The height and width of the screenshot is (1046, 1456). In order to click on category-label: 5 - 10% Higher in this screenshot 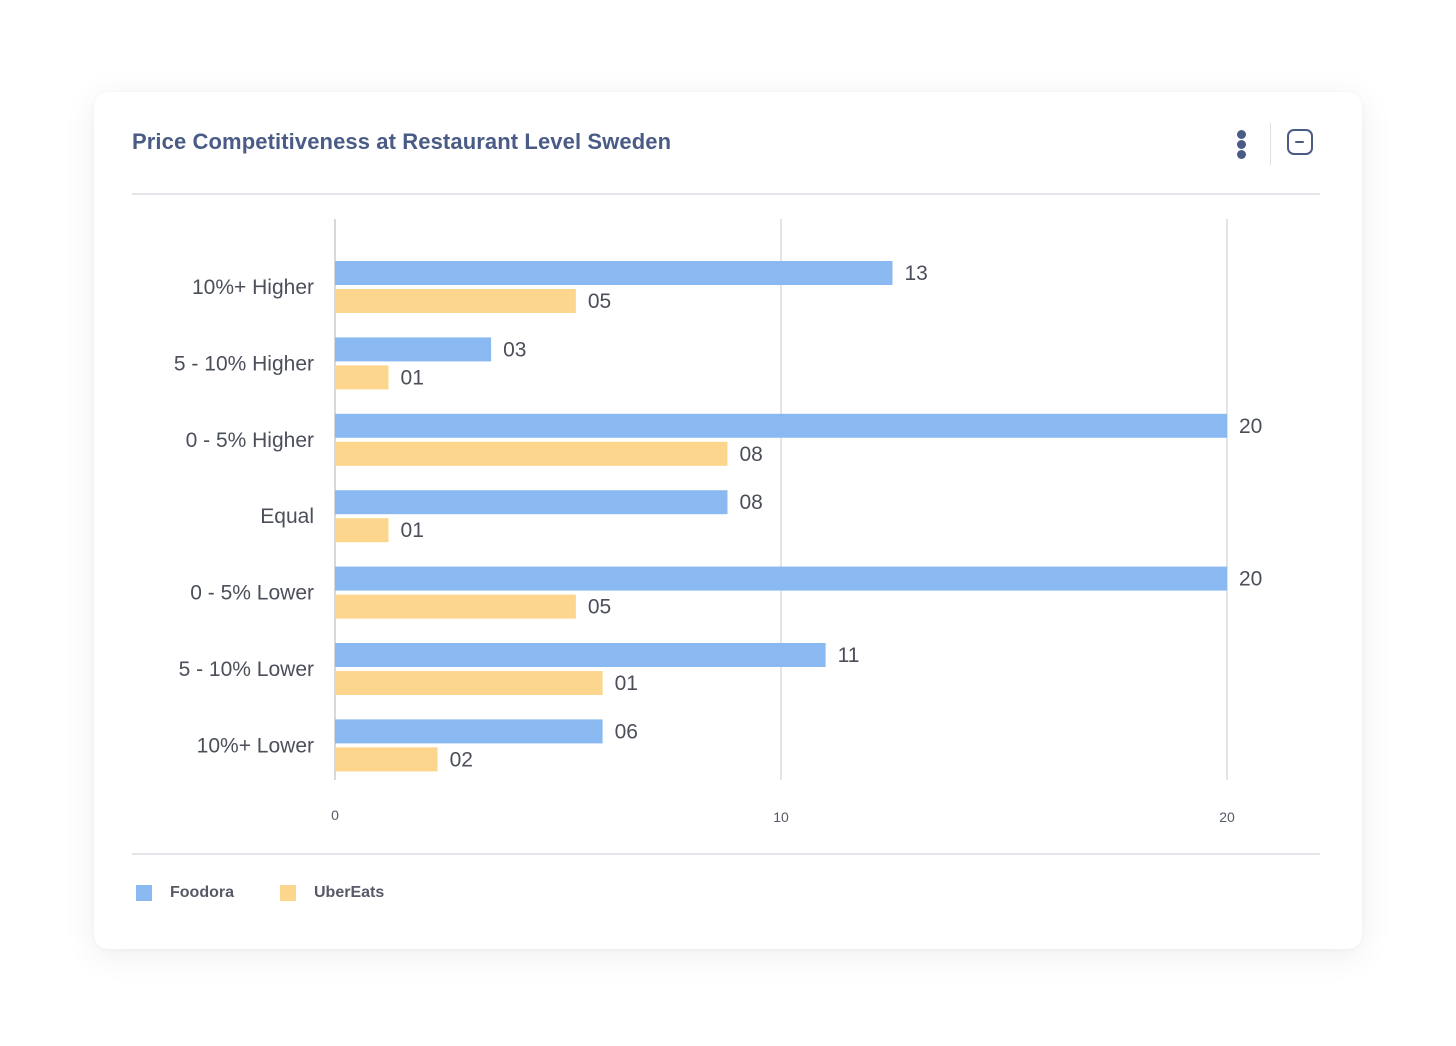, I will do `click(244, 363)`.